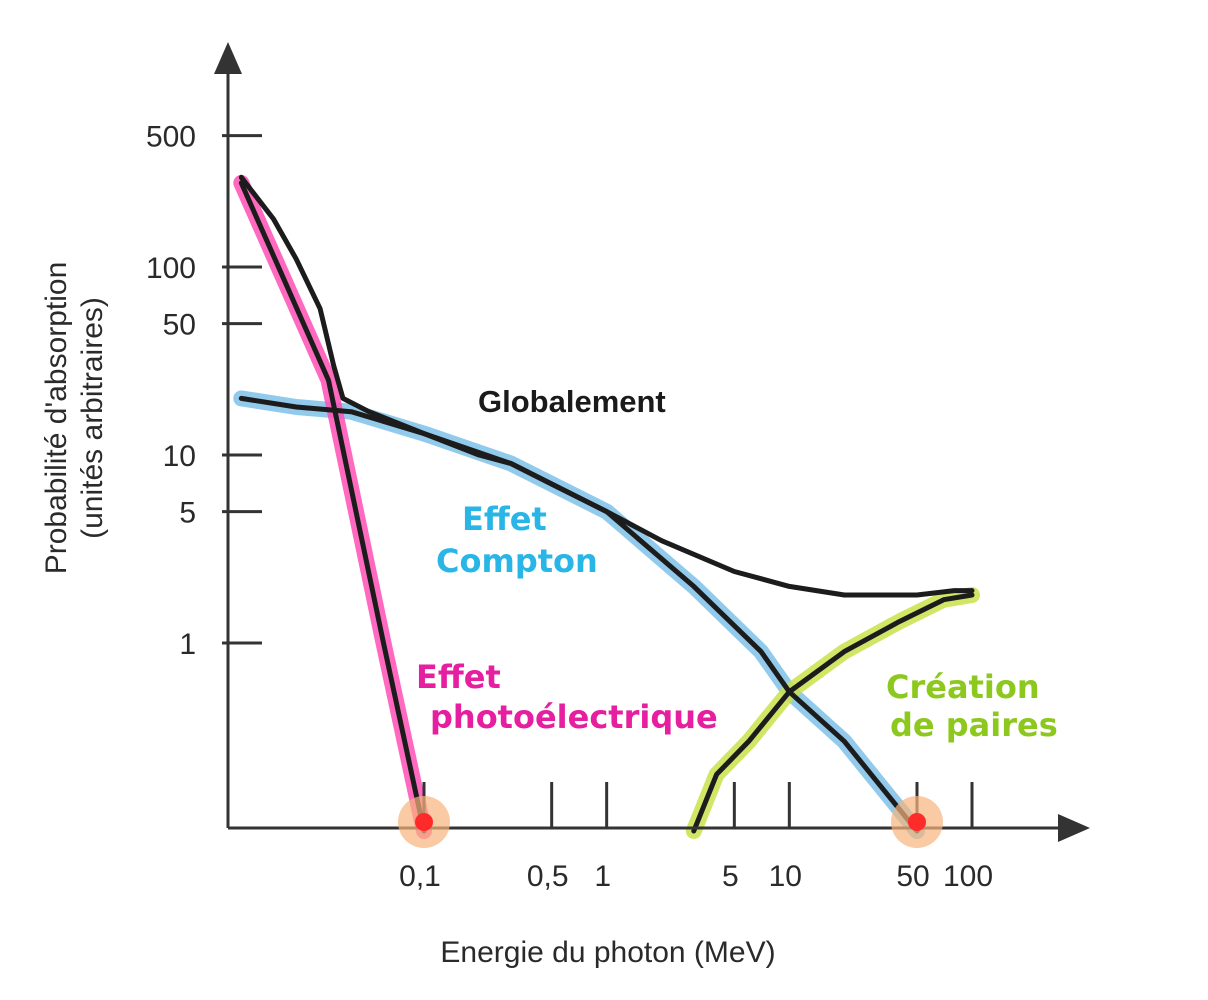 This screenshot has width=1208, height=1000. I want to click on label-paires-1: Création, so click(963, 687).